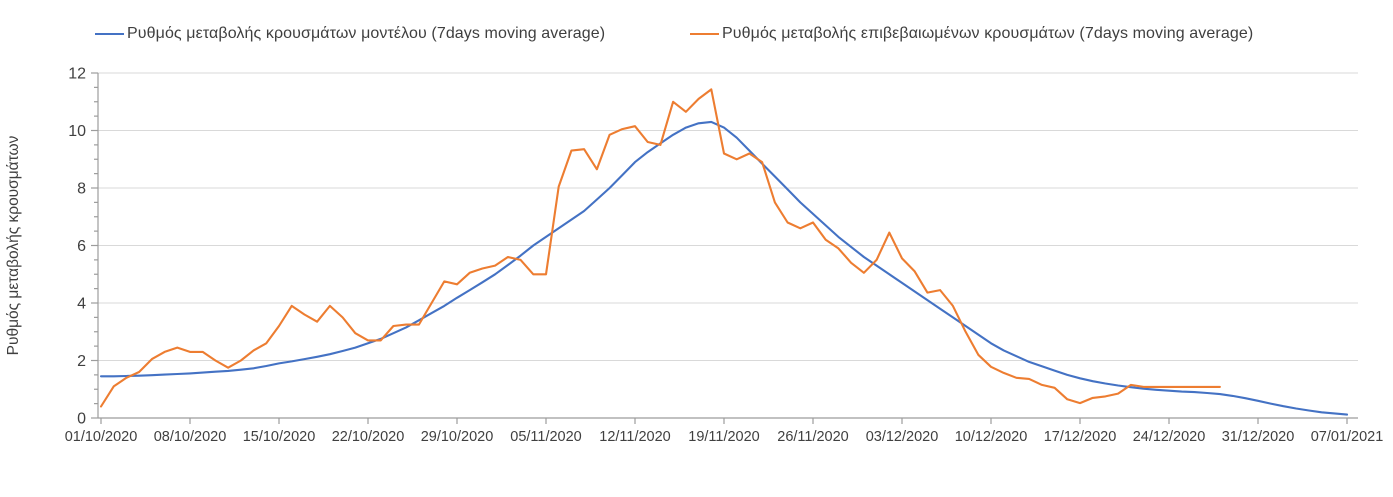  What do you see at coordinates (1169, 437) in the screenshot?
I see `x-tick-label: 24/12/2020` at bounding box center [1169, 437].